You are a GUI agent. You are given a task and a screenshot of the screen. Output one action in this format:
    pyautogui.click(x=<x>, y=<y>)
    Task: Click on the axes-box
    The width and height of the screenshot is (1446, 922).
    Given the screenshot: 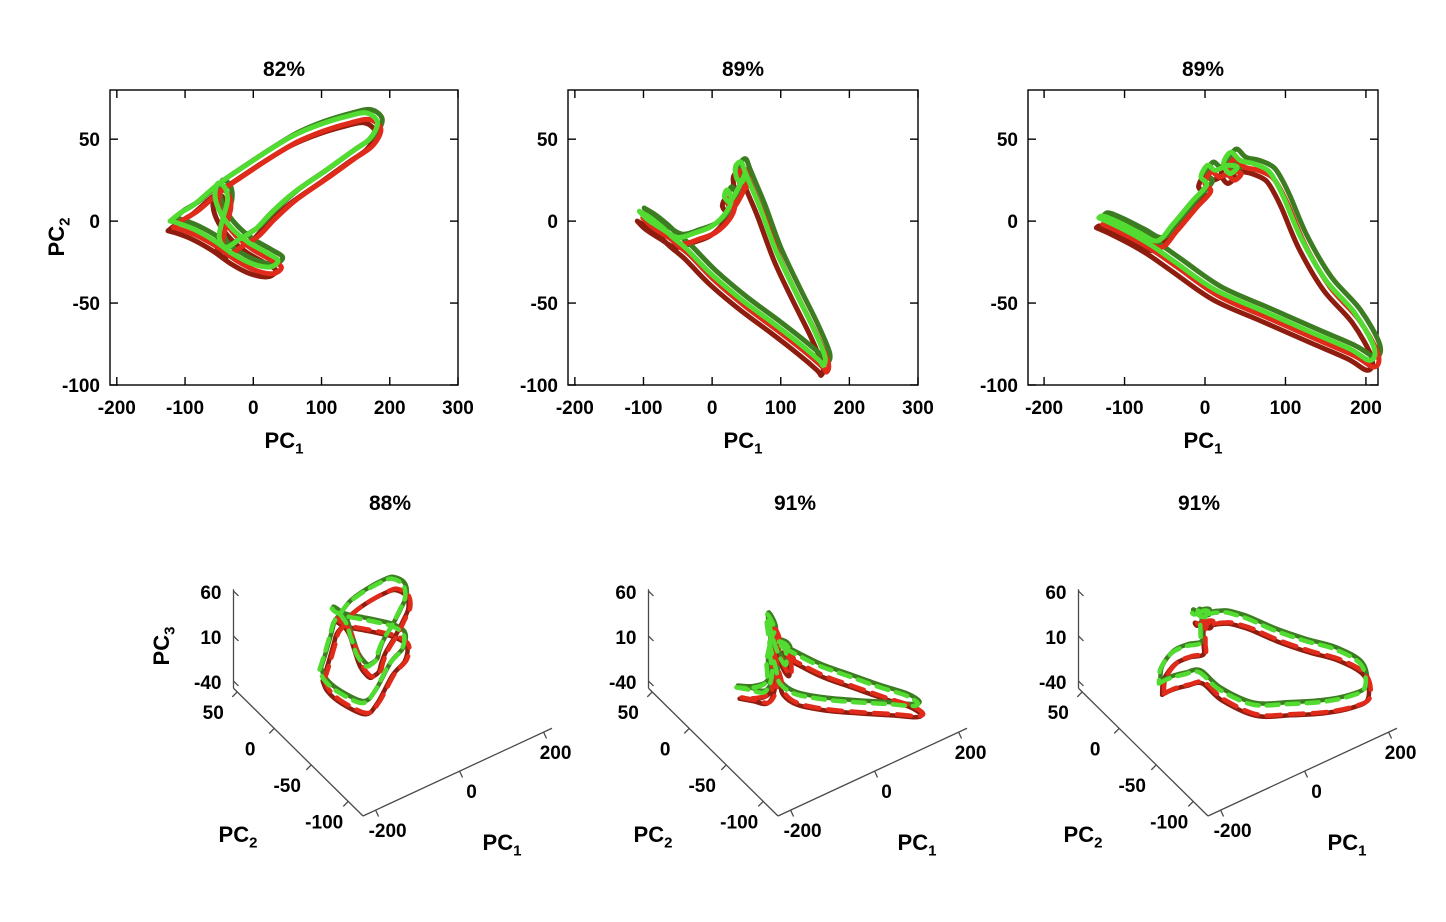 What is the action you would take?
    pyautogui.click(x=284, y=237)
    